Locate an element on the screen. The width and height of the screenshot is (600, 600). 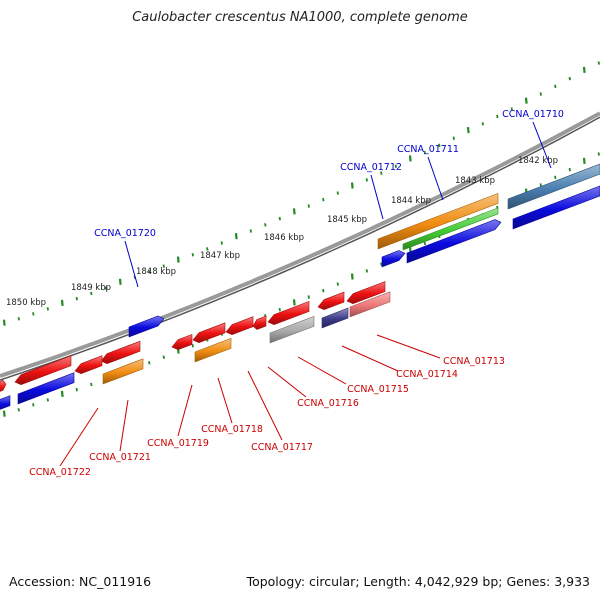
kbp-tick-label: 1849 kbp is located at coordinates (91, 288).